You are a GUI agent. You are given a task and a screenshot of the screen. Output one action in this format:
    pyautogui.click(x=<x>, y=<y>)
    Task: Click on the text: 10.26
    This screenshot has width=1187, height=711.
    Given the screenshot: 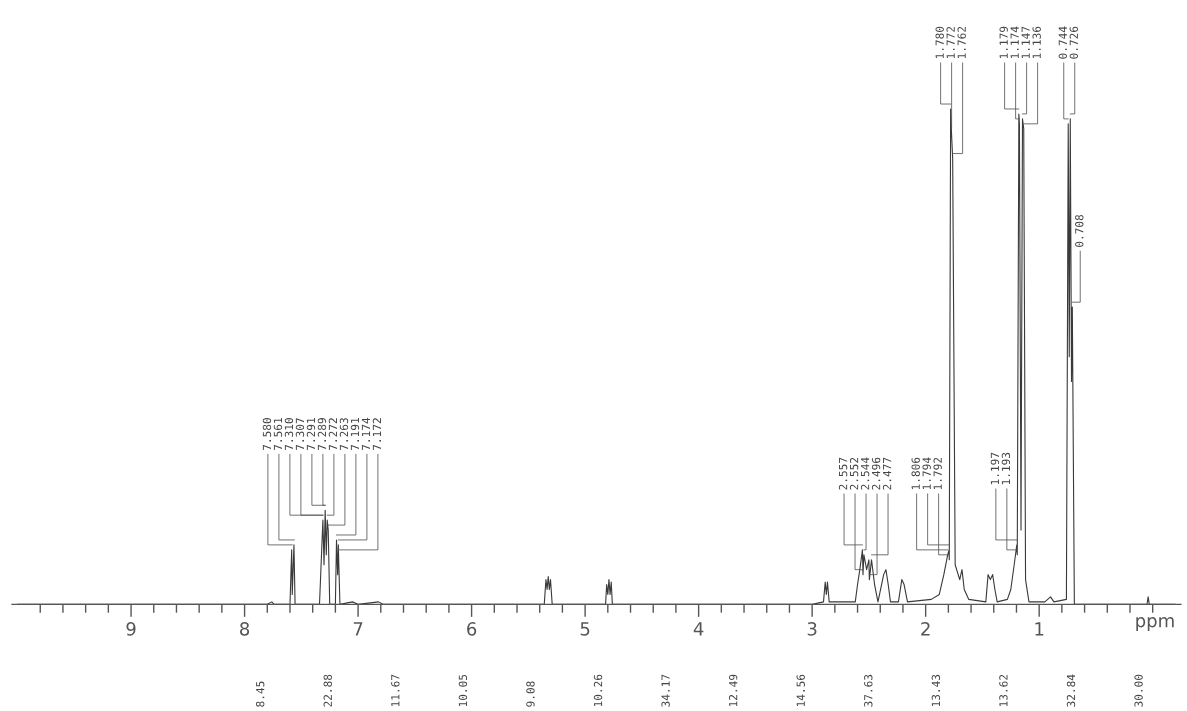 What is the action you would take?
    pyautogui.click(x=598, y=690)
    